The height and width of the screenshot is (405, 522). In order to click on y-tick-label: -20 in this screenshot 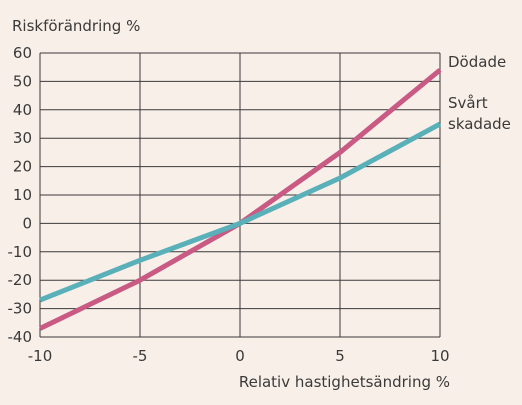, I will do `click(20, 280)`.